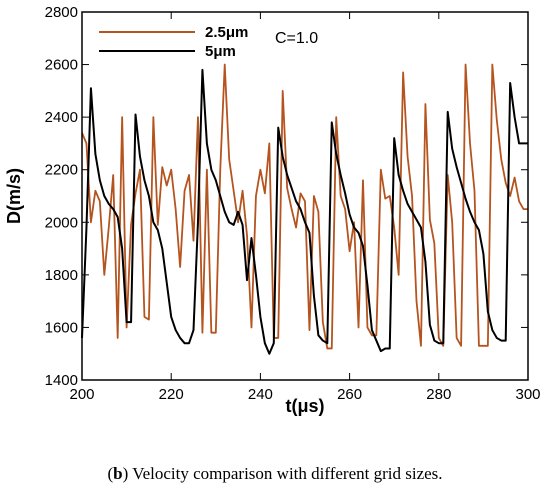 Image resolution: width=550 pixels, height=495 pixels. I want to click on y-tick-label: 2600, so click(61, 65).